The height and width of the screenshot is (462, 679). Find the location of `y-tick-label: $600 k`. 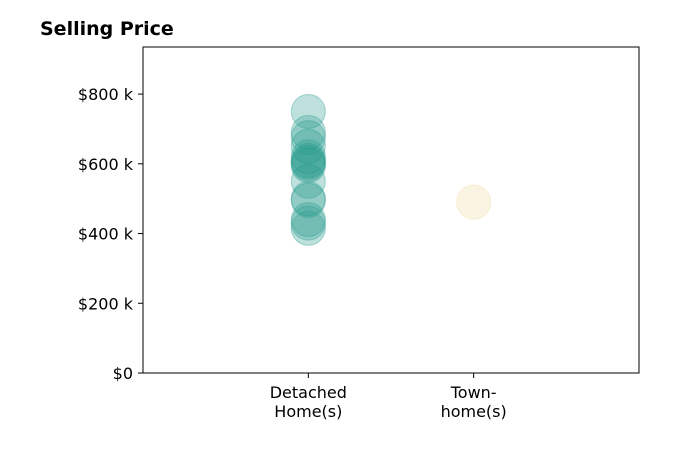

y-tick-label: $600 k is located at coordinates (106, 164).